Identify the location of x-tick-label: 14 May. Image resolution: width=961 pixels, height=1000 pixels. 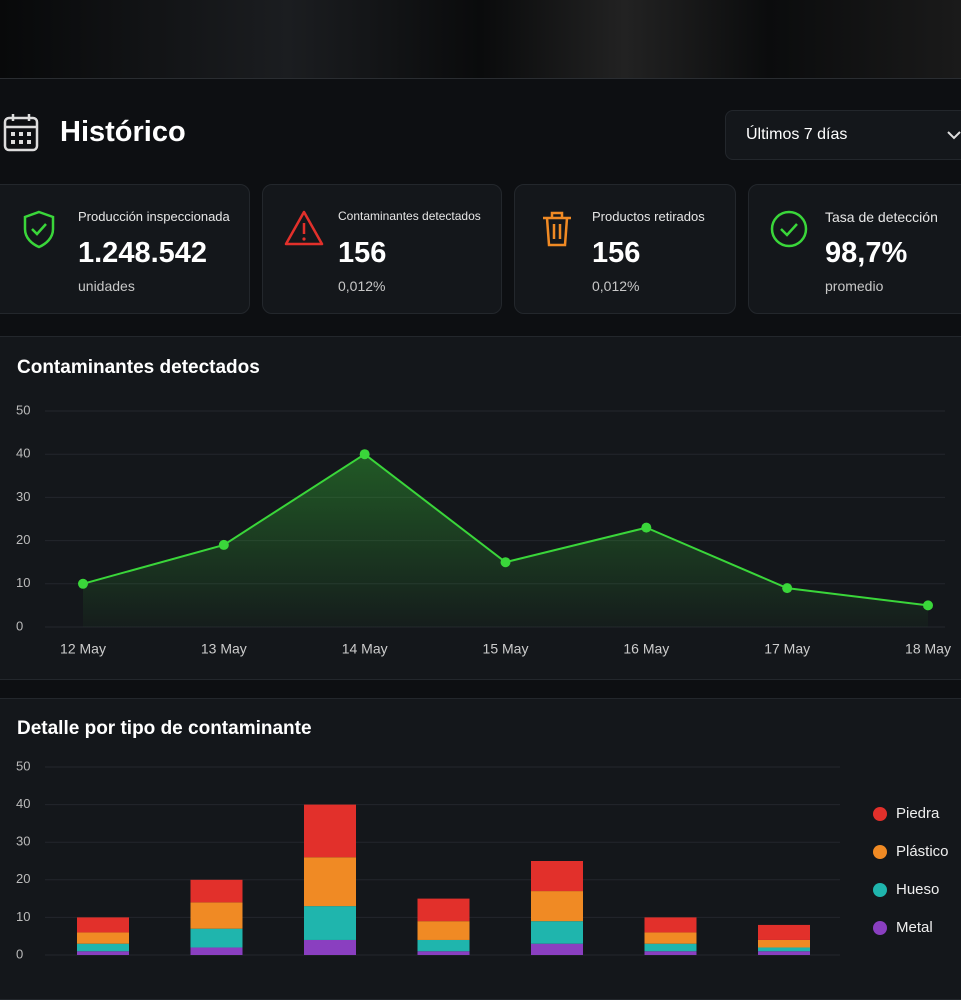
(365, 649).